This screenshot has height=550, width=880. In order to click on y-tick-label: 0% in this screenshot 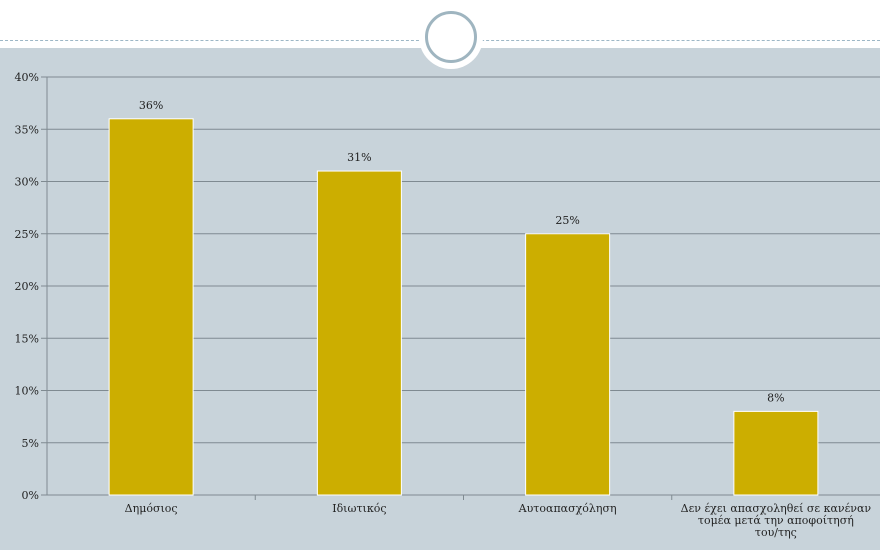, I will do `click(30, 495)`.